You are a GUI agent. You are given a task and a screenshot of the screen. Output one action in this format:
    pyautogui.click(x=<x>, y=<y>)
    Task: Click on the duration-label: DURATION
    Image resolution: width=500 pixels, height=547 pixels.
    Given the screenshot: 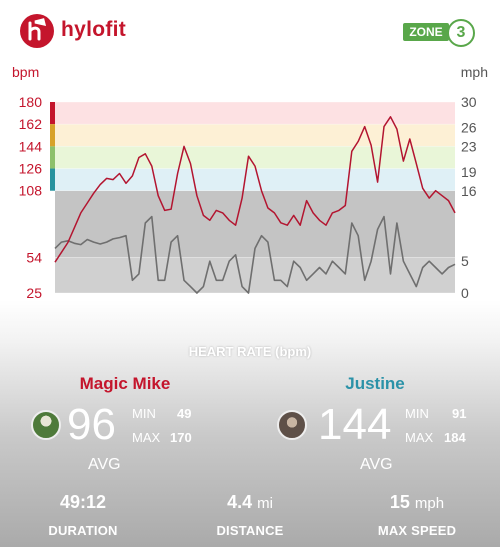 What is the action you would take?
    pyautogui.click(x=83, y=530)
    